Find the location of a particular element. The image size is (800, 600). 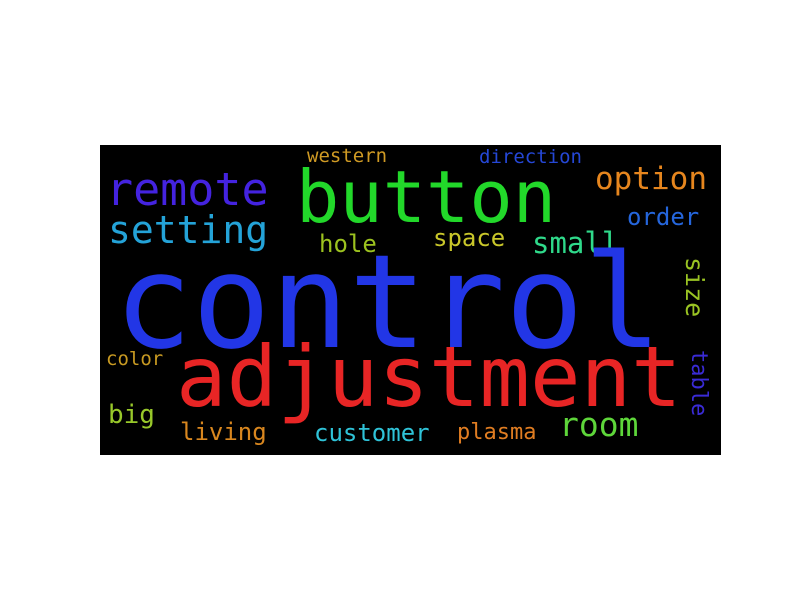

word-small: small is located at coordinates (576, 243).